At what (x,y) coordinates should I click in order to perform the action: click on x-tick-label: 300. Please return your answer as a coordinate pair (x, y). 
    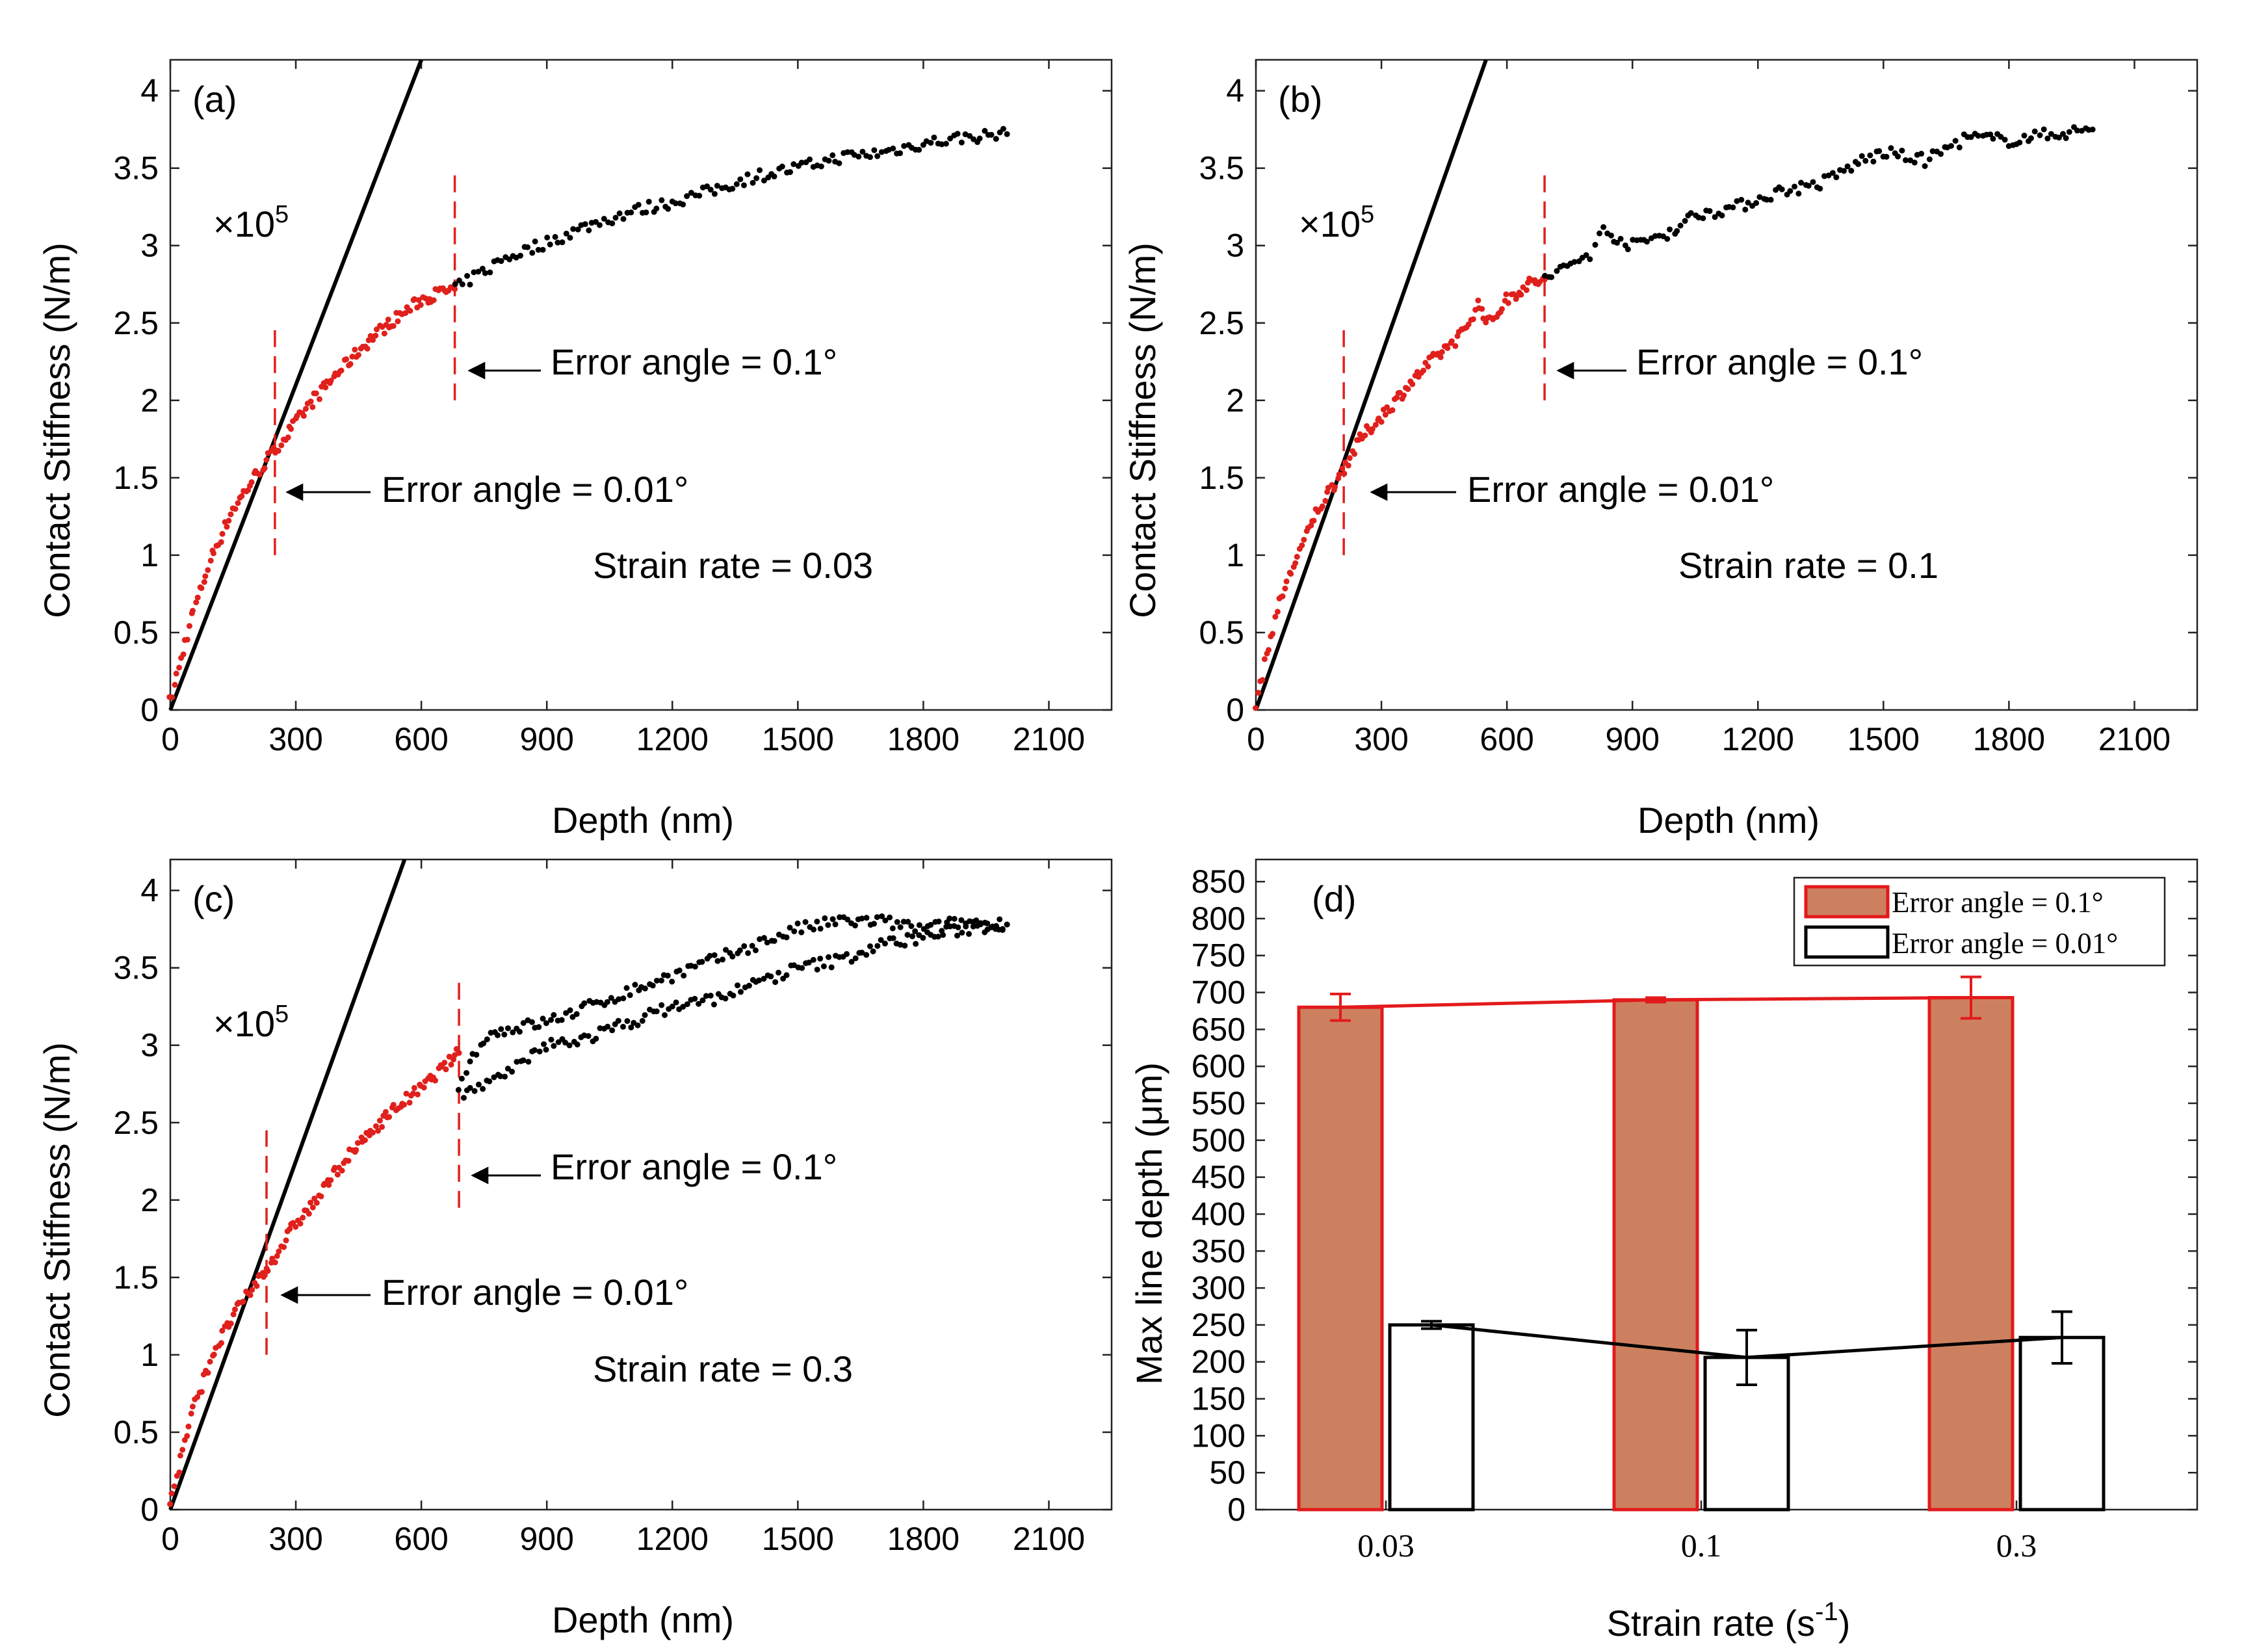
    Looking at the image, I should click on (1381, 739).